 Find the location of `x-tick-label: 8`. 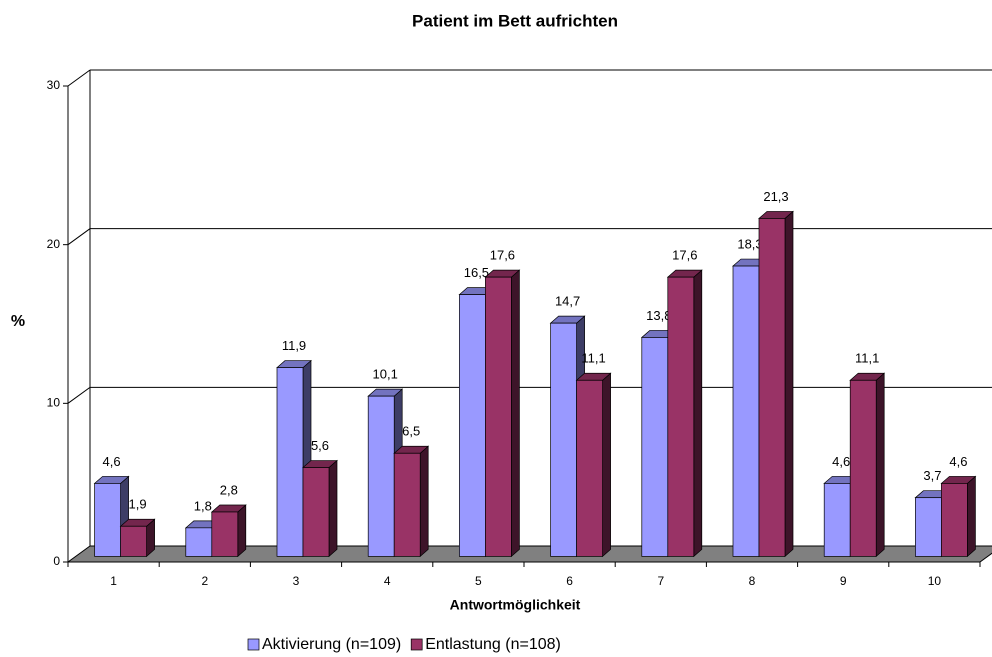

x-tick-label: 8 is located at coordinates (752, 581).